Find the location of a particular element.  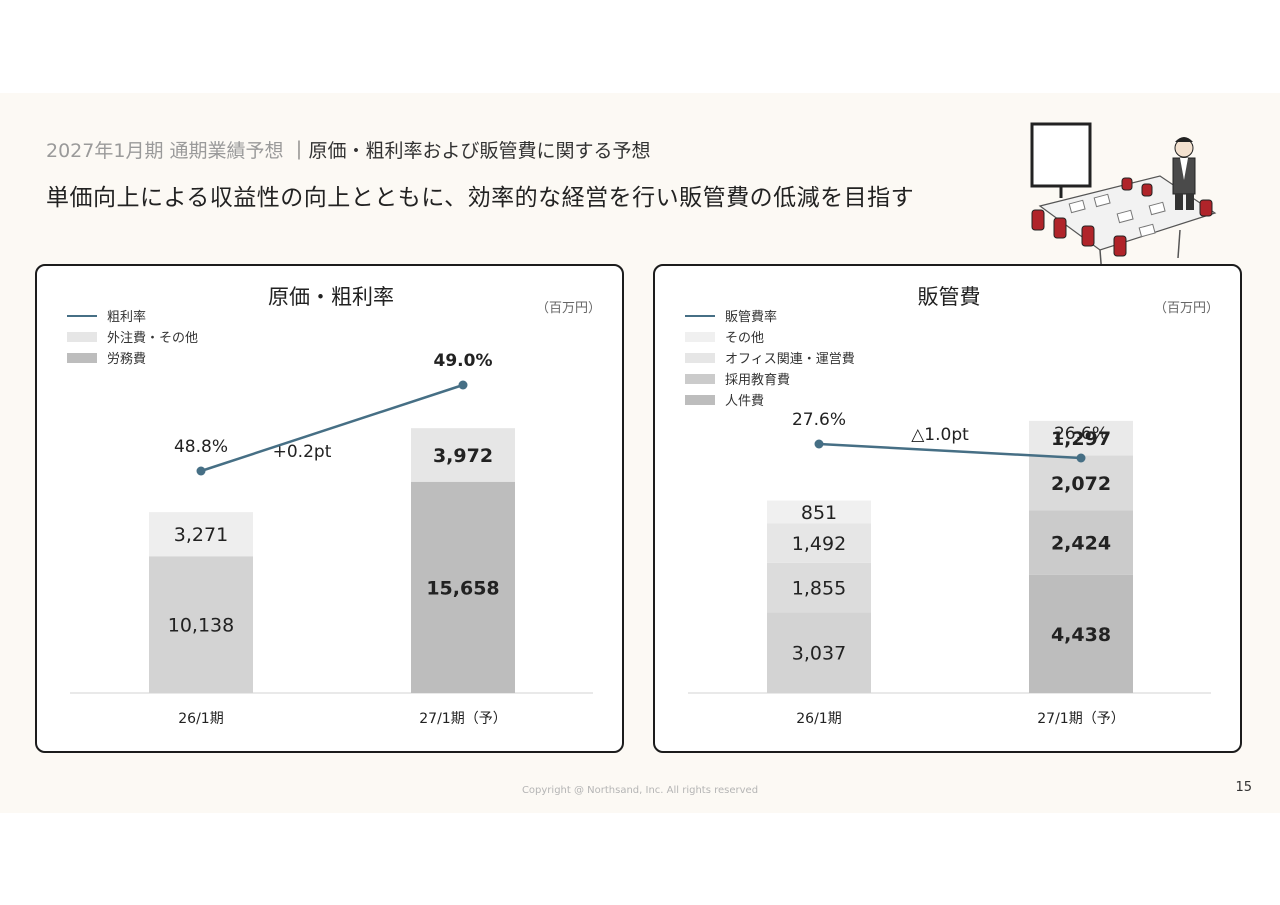

legend-label: 採用教育費 is located at coordinates (757, 380).